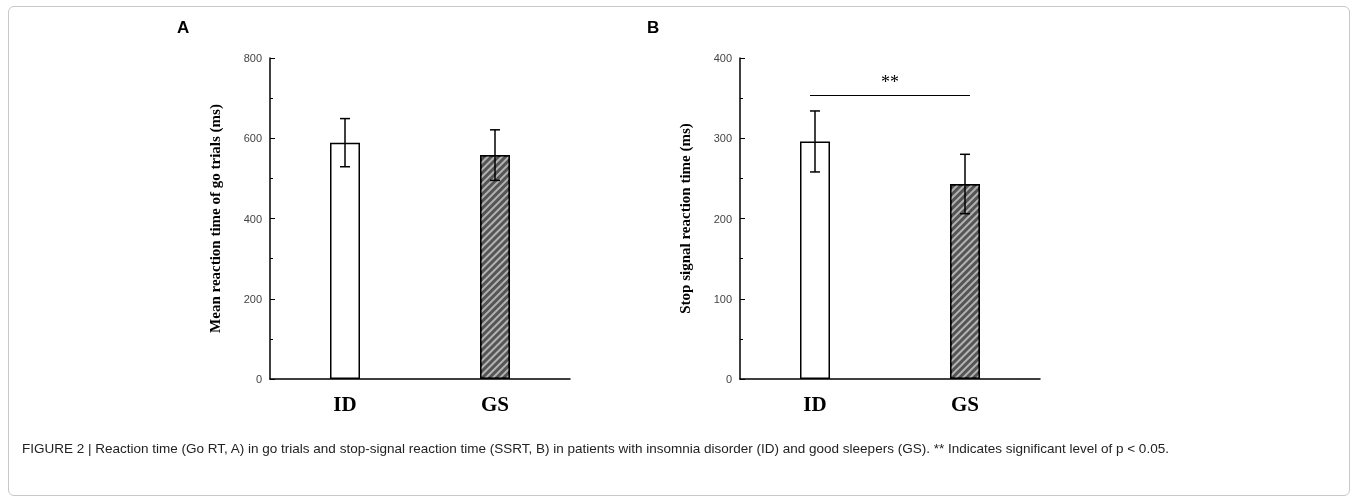 The width and height of the screenshot is (1358, 502). I want to click on caption: FIGURE 2 | Reaction time (Go RT, A) in go trials and stop-signal reaction time (SSRT, B) in patients with insomnia disorder (ID) and good sleepers (GS). ** Indicates significant level of p < 0.05., so click(596, 449).